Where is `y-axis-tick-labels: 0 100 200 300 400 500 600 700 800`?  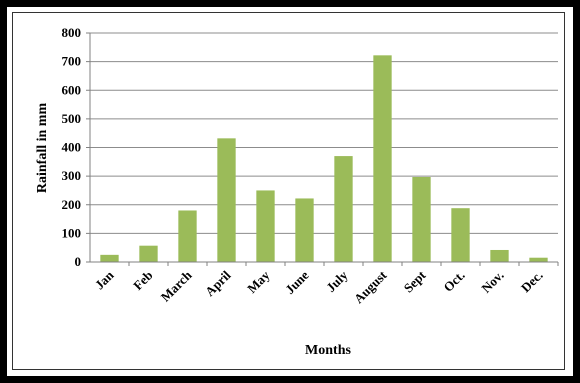 y-axis-tick-labels: 0 100 200 300 400 500 600 700 800 is located at coordinates (72, 147).